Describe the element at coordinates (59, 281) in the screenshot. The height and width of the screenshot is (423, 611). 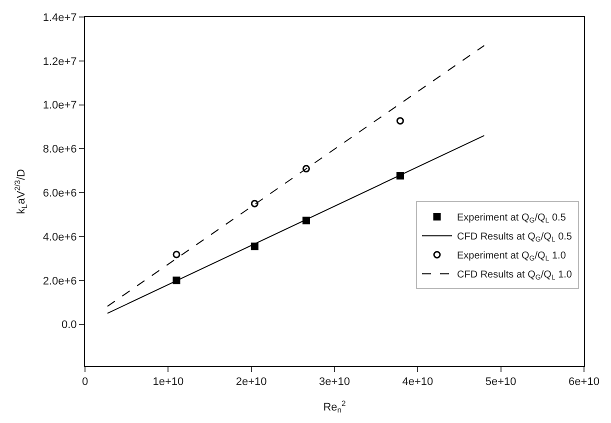
I see `y-tick-label: 2.0e+6` at that location.